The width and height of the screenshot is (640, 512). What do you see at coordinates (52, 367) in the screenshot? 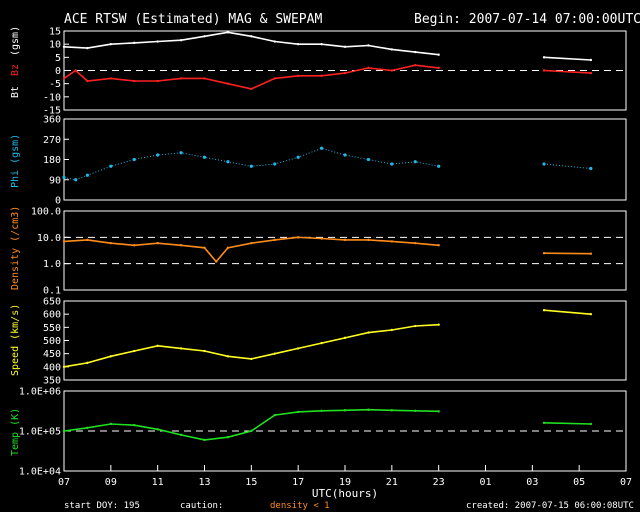
I see `y-tick-label: 400` at bounding box center [52, 367].